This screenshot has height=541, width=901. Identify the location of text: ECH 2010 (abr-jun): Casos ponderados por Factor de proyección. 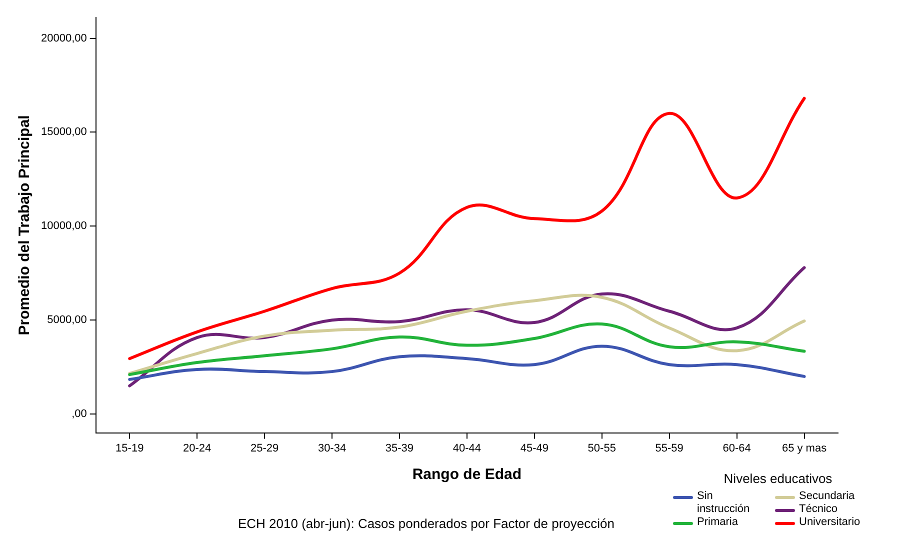
(426, 523).